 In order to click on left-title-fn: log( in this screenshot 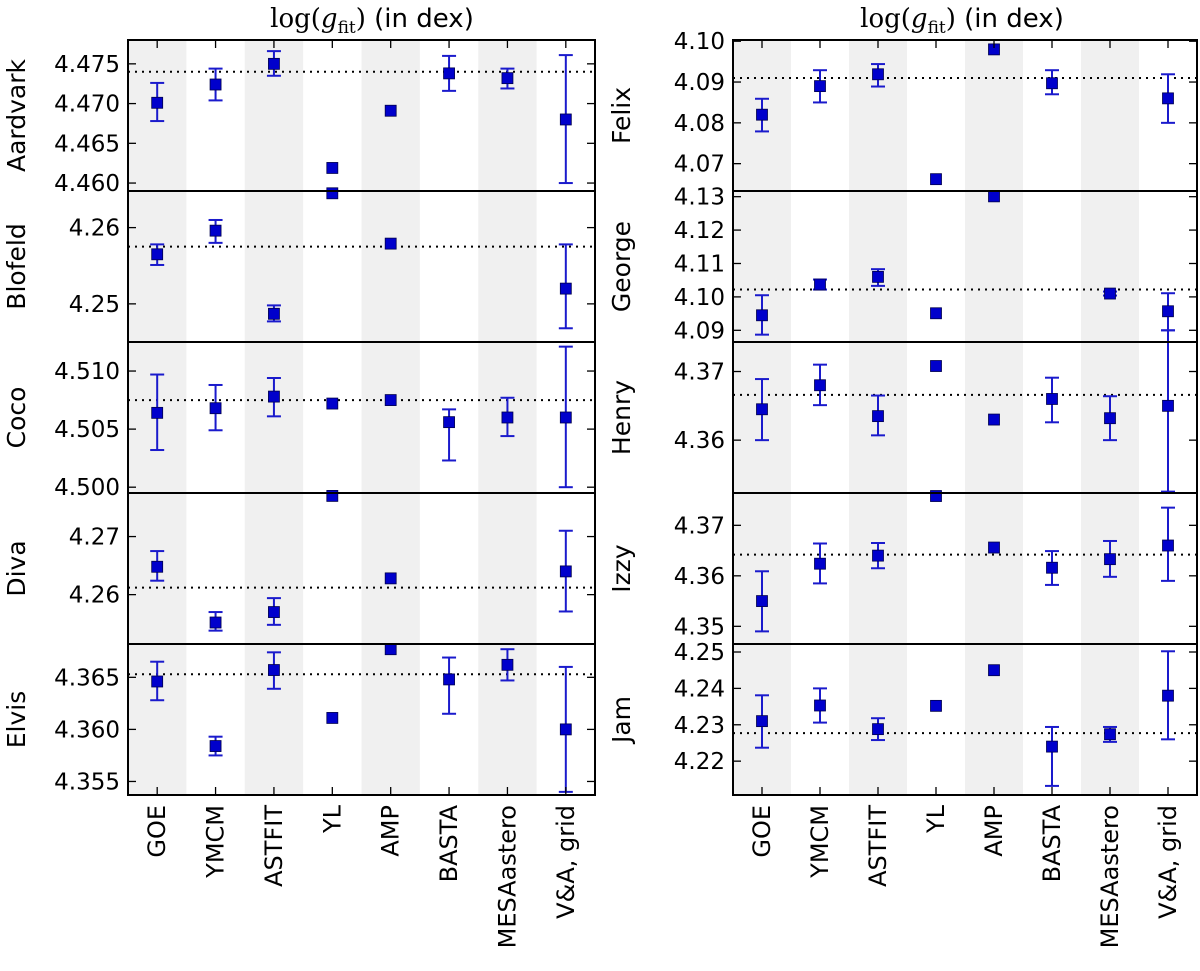, I will do `click(295, 19)`.